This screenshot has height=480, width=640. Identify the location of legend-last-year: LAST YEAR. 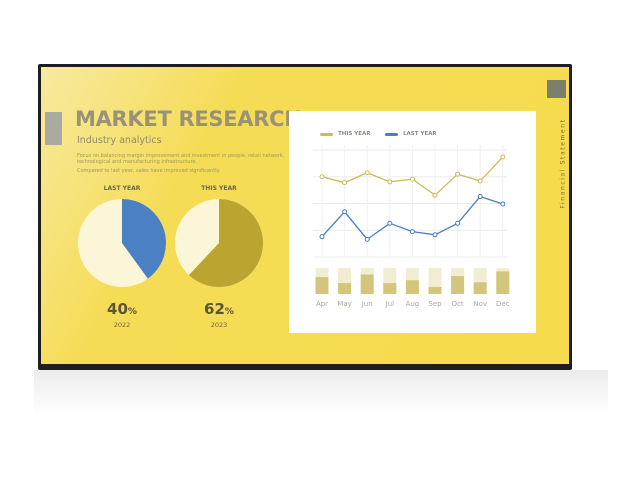
(411, 134).